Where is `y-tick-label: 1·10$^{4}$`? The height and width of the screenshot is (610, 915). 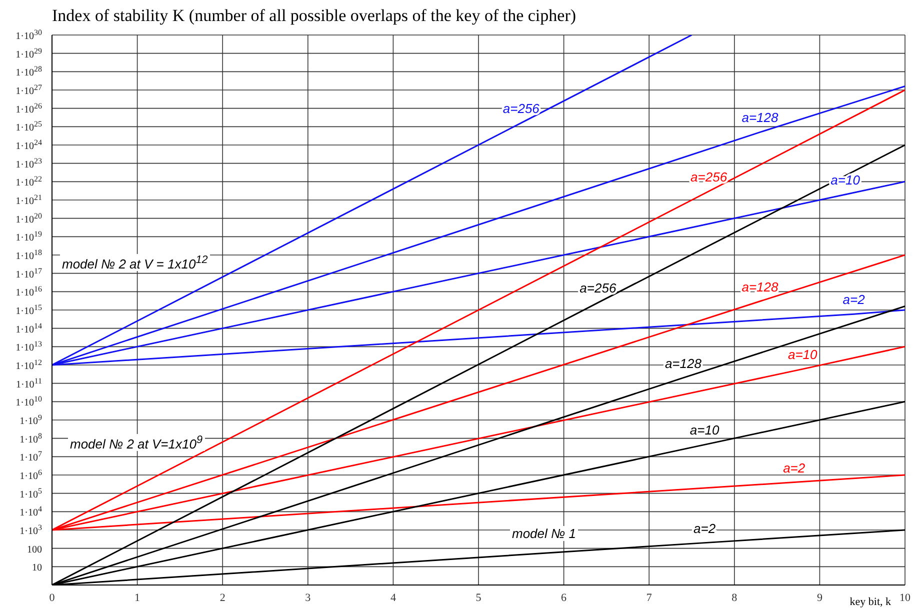
y-tick-label: 1·10$^{4}$ is located at coordinates (31, 511).